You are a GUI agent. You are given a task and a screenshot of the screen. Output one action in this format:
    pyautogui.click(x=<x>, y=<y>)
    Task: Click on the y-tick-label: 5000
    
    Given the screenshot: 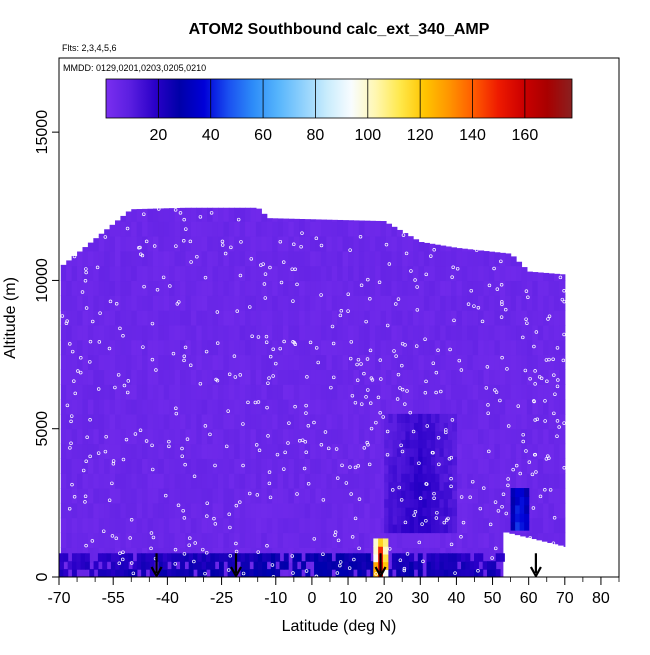 What is the action you would take?
    pyautogui.click(x=42, y=429)
    